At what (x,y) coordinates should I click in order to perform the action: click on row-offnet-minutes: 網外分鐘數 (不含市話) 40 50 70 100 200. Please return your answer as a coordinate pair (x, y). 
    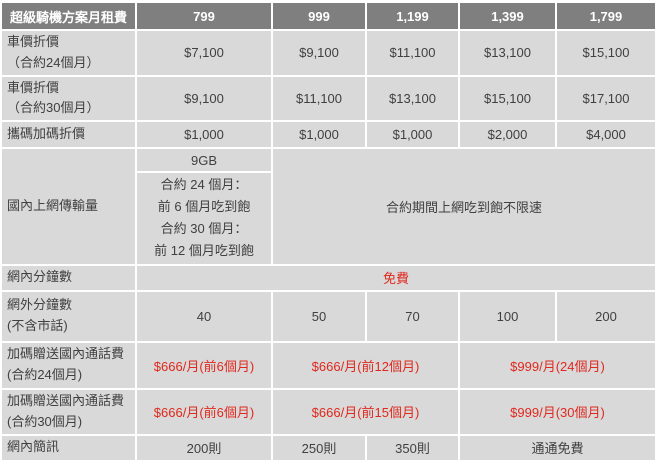
    Looking at the image, I should click on (328, 316).